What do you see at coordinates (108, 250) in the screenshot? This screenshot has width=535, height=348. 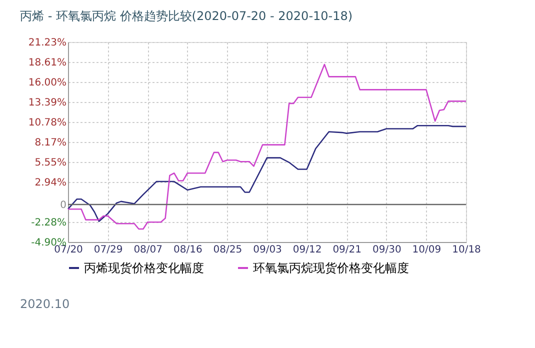 I see `x-tick-label: 07/29` at bounding box center [108, 250].